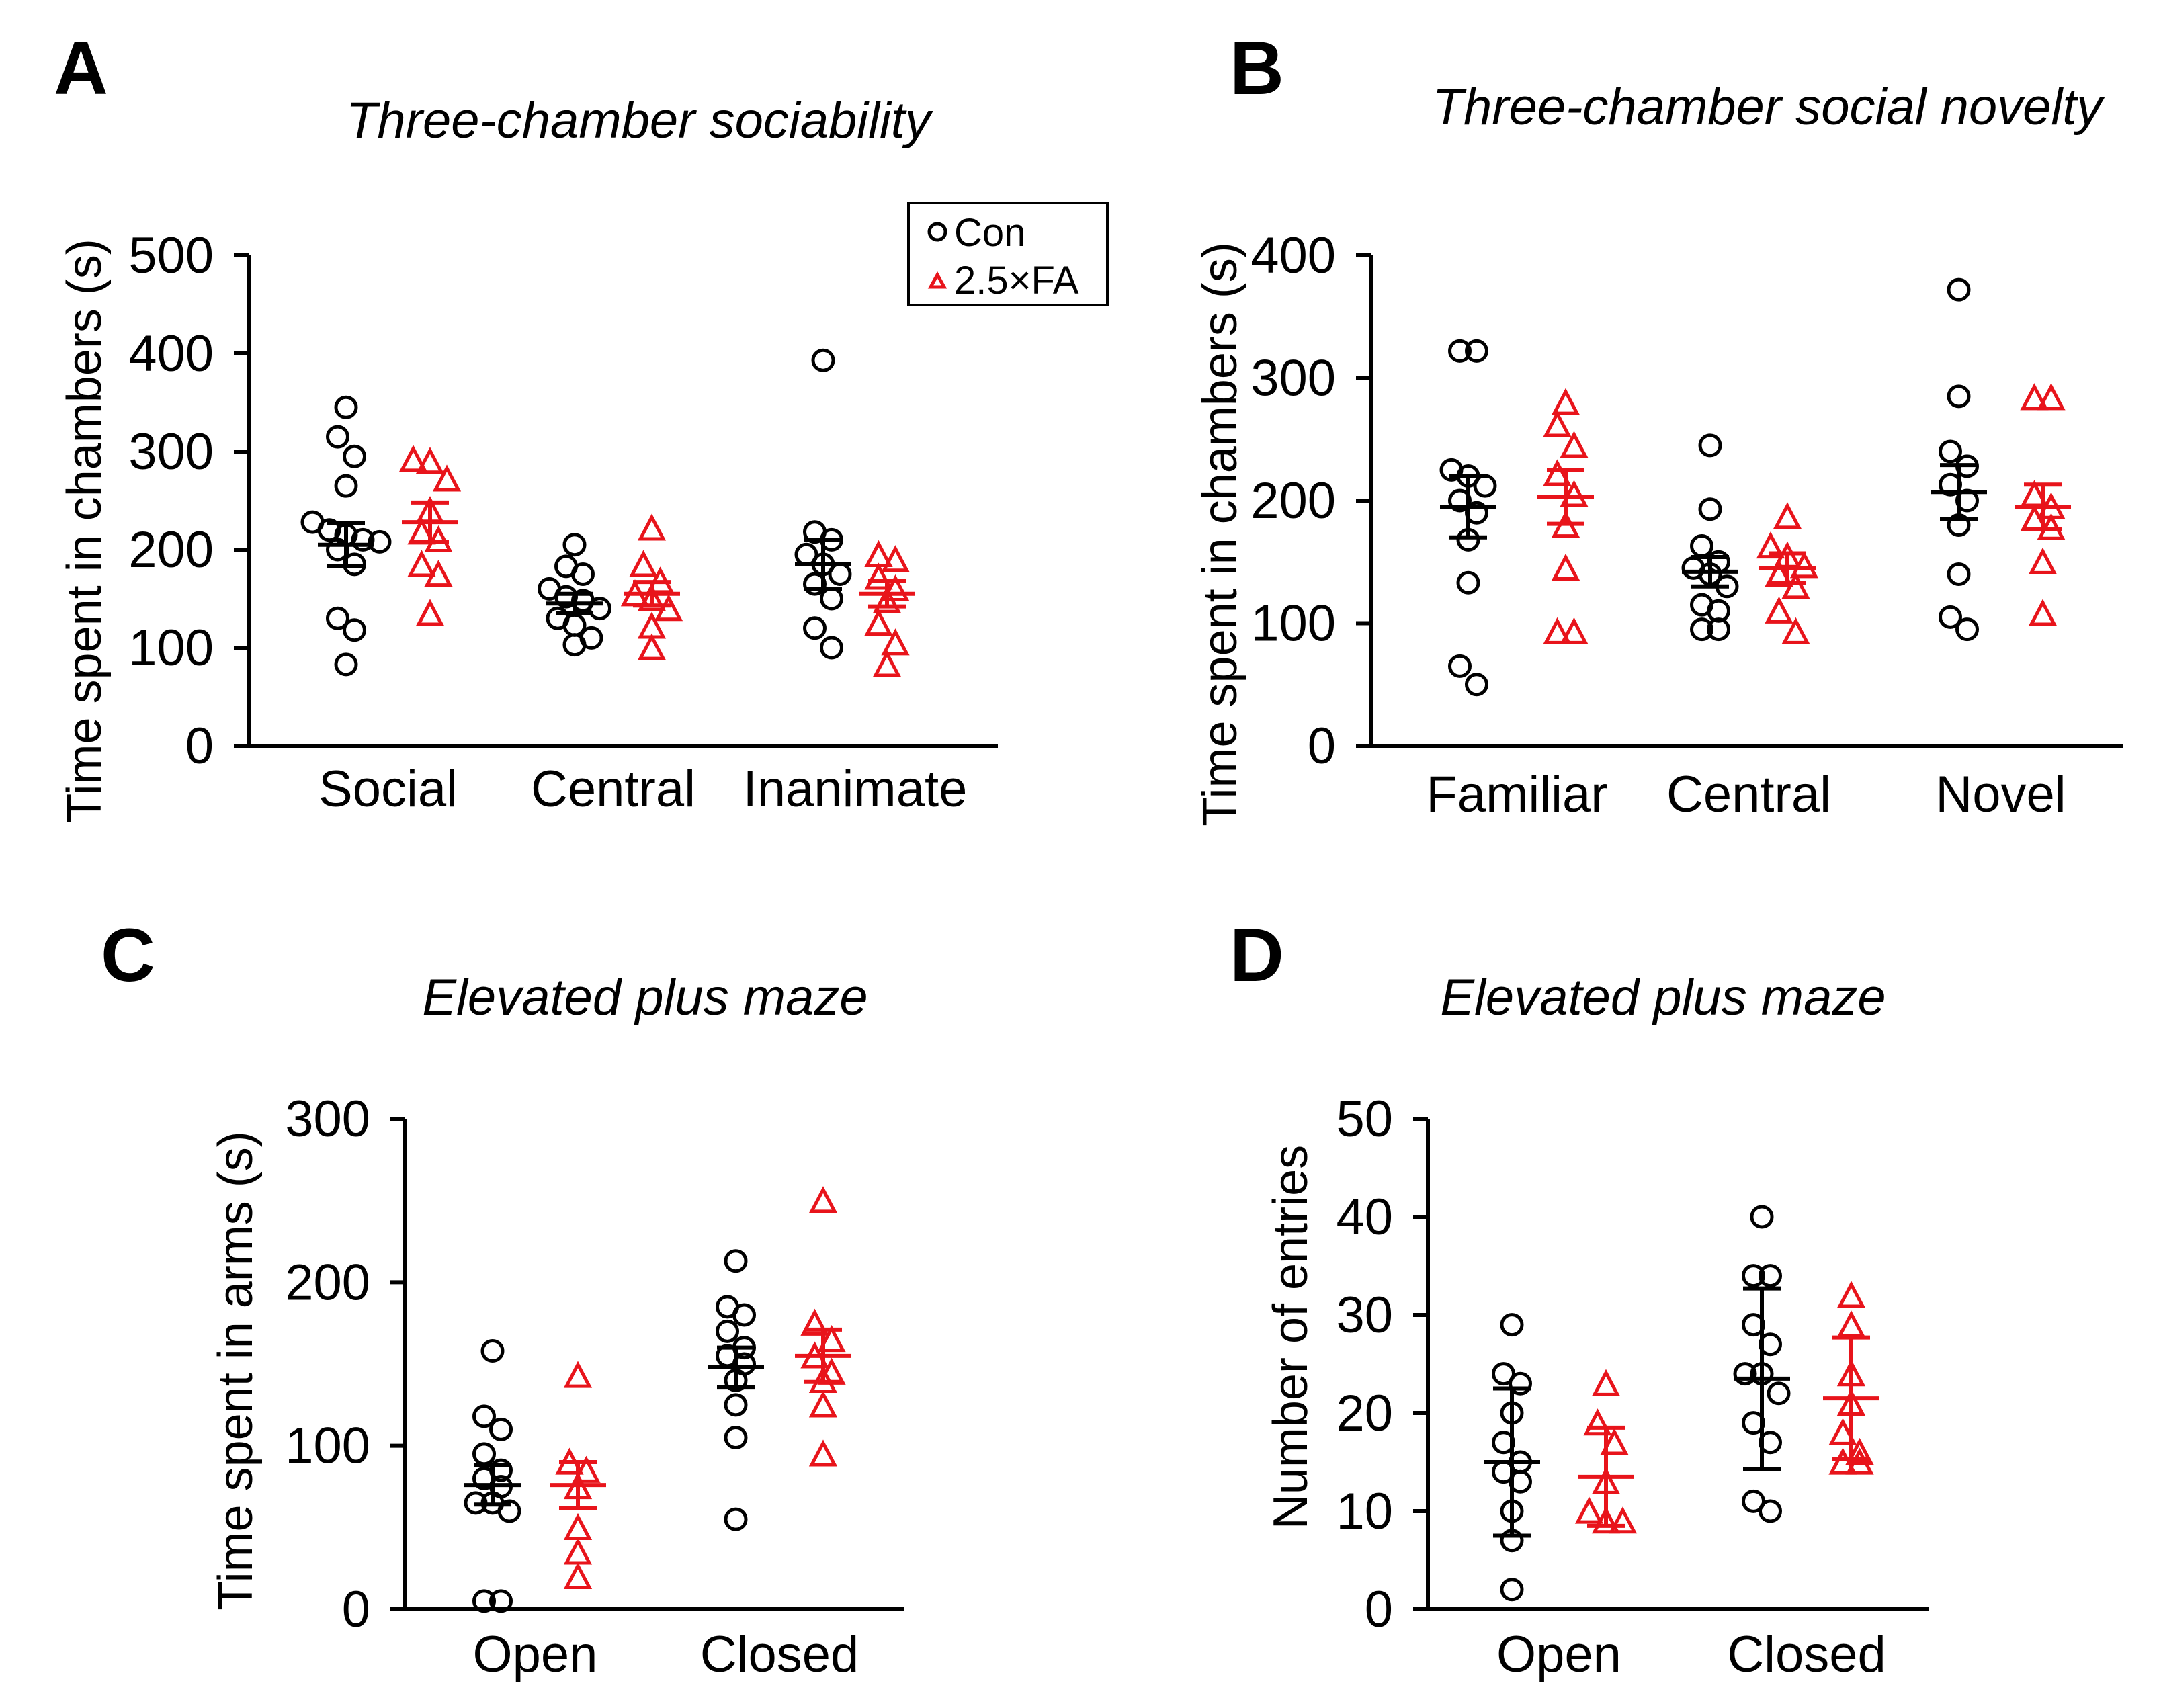  I want to click on panel-letter-d: D, so click(1257, 955).